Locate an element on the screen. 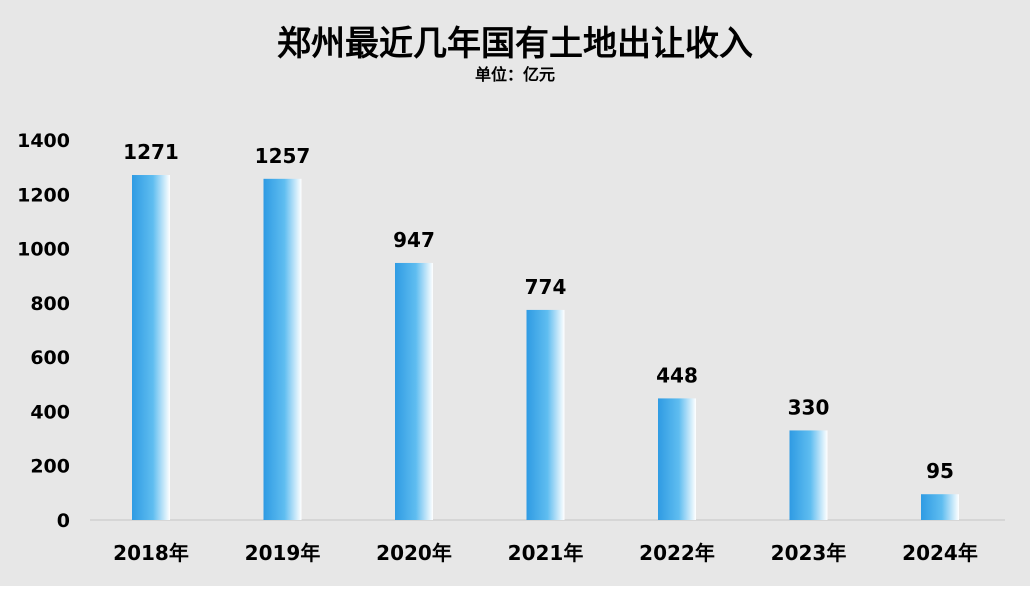  x-category-label: 2019年 is located at coordinates (283, 553).